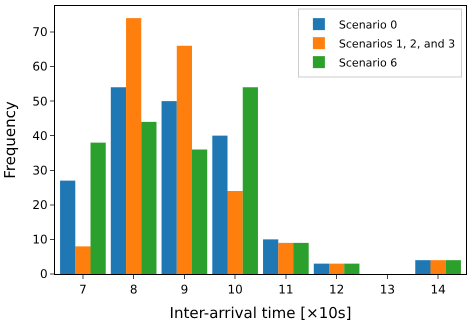 This screenshot has width=474, height=322. I want to click on x-tick-label: 10, so click(235, 289).